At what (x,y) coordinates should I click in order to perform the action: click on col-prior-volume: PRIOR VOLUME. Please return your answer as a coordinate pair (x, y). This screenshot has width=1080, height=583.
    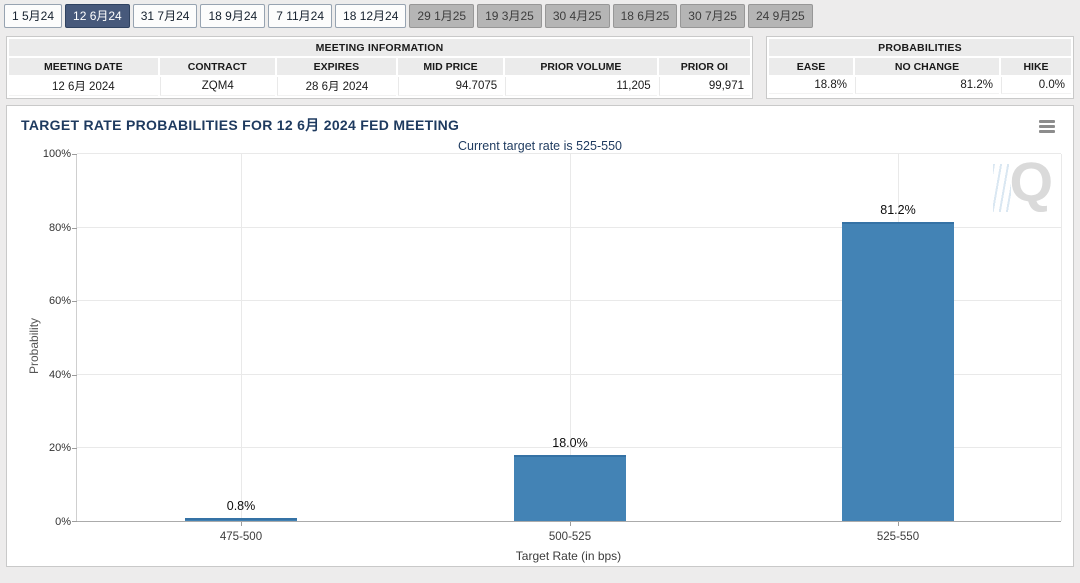
    Looking at the image, I should click on (581, 66).